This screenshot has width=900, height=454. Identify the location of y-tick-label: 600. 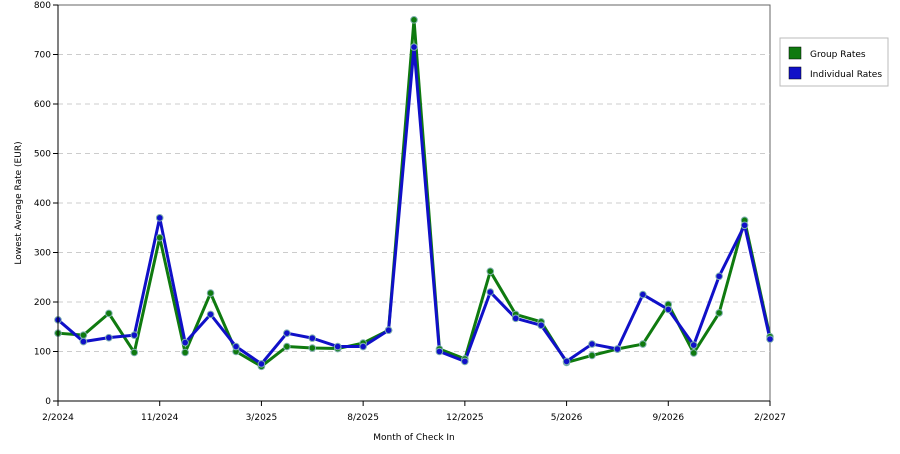
(42, 105).